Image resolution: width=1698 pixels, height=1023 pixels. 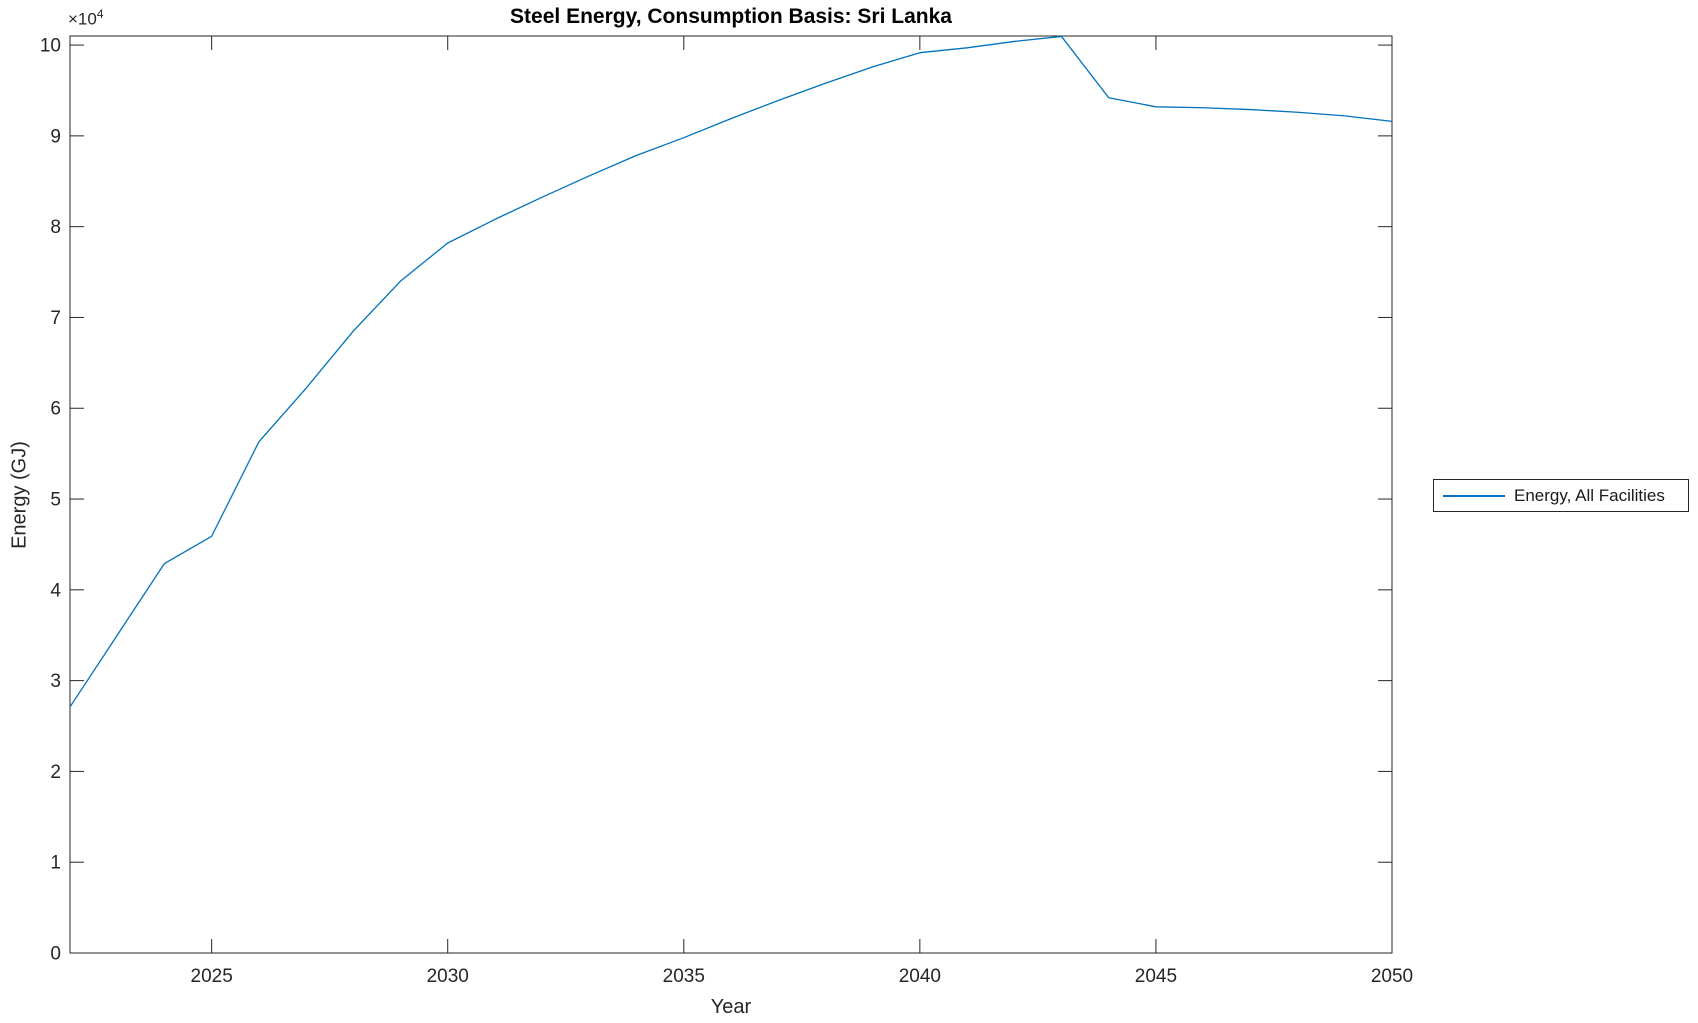 I want to click on y-axis-label: Energy (GJ), so click(x=19, y=495).